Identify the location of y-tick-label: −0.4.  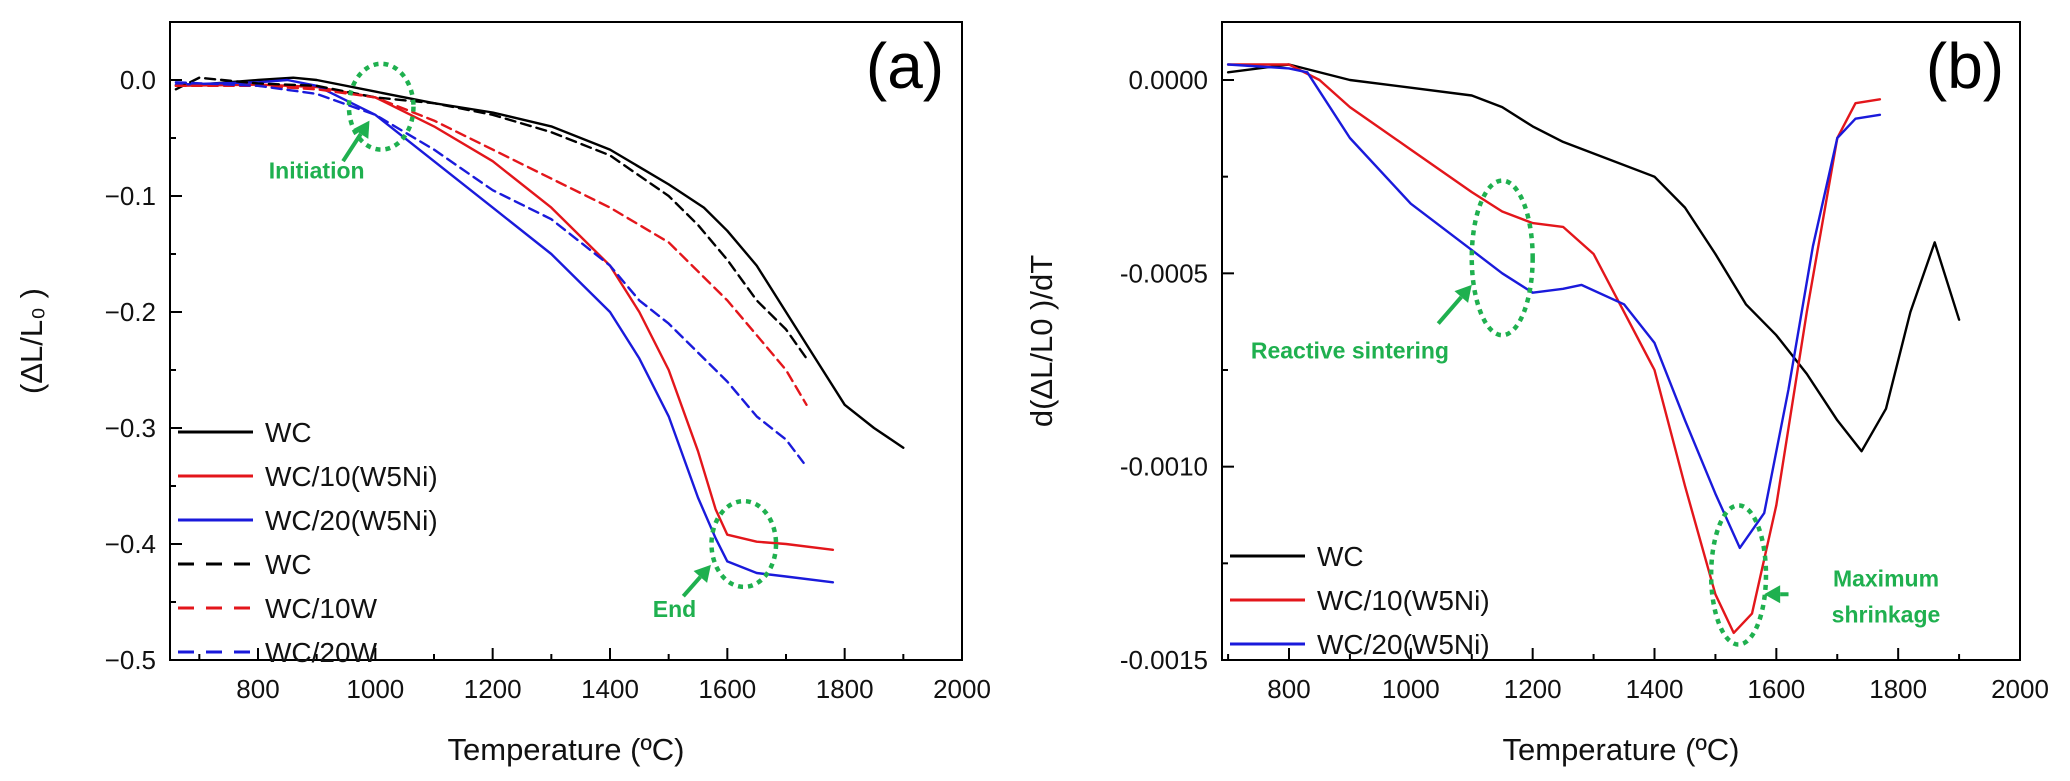
(130, 544).